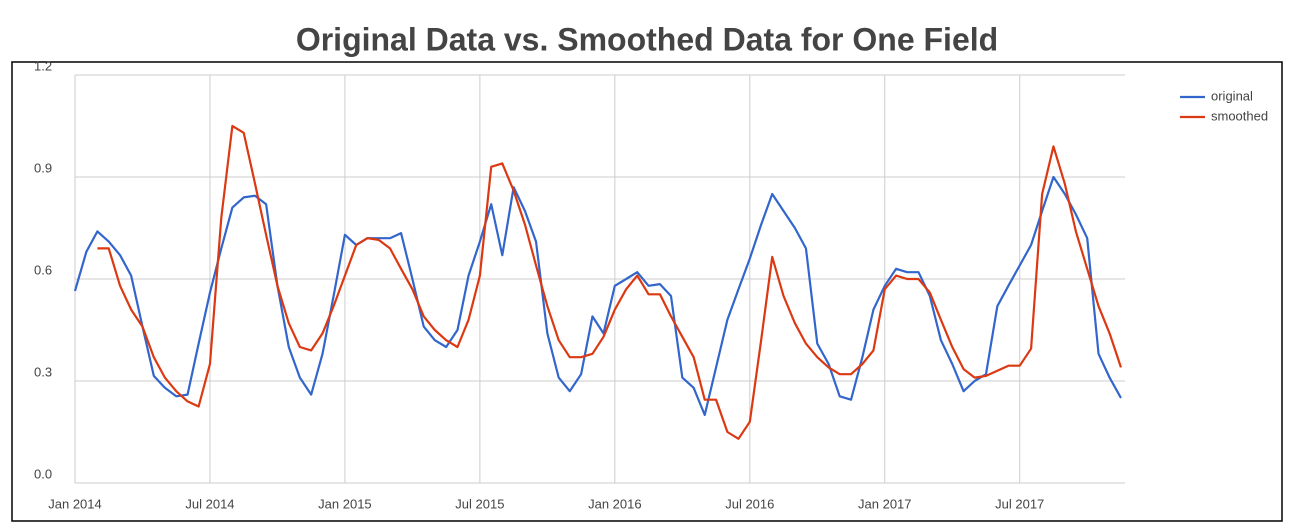 The image size is (1294, 527). What do you see at coordinates (345, 503) in the screenshot?
I see `x-tick-label: Jan 2015` at bounding box center [345, 503].